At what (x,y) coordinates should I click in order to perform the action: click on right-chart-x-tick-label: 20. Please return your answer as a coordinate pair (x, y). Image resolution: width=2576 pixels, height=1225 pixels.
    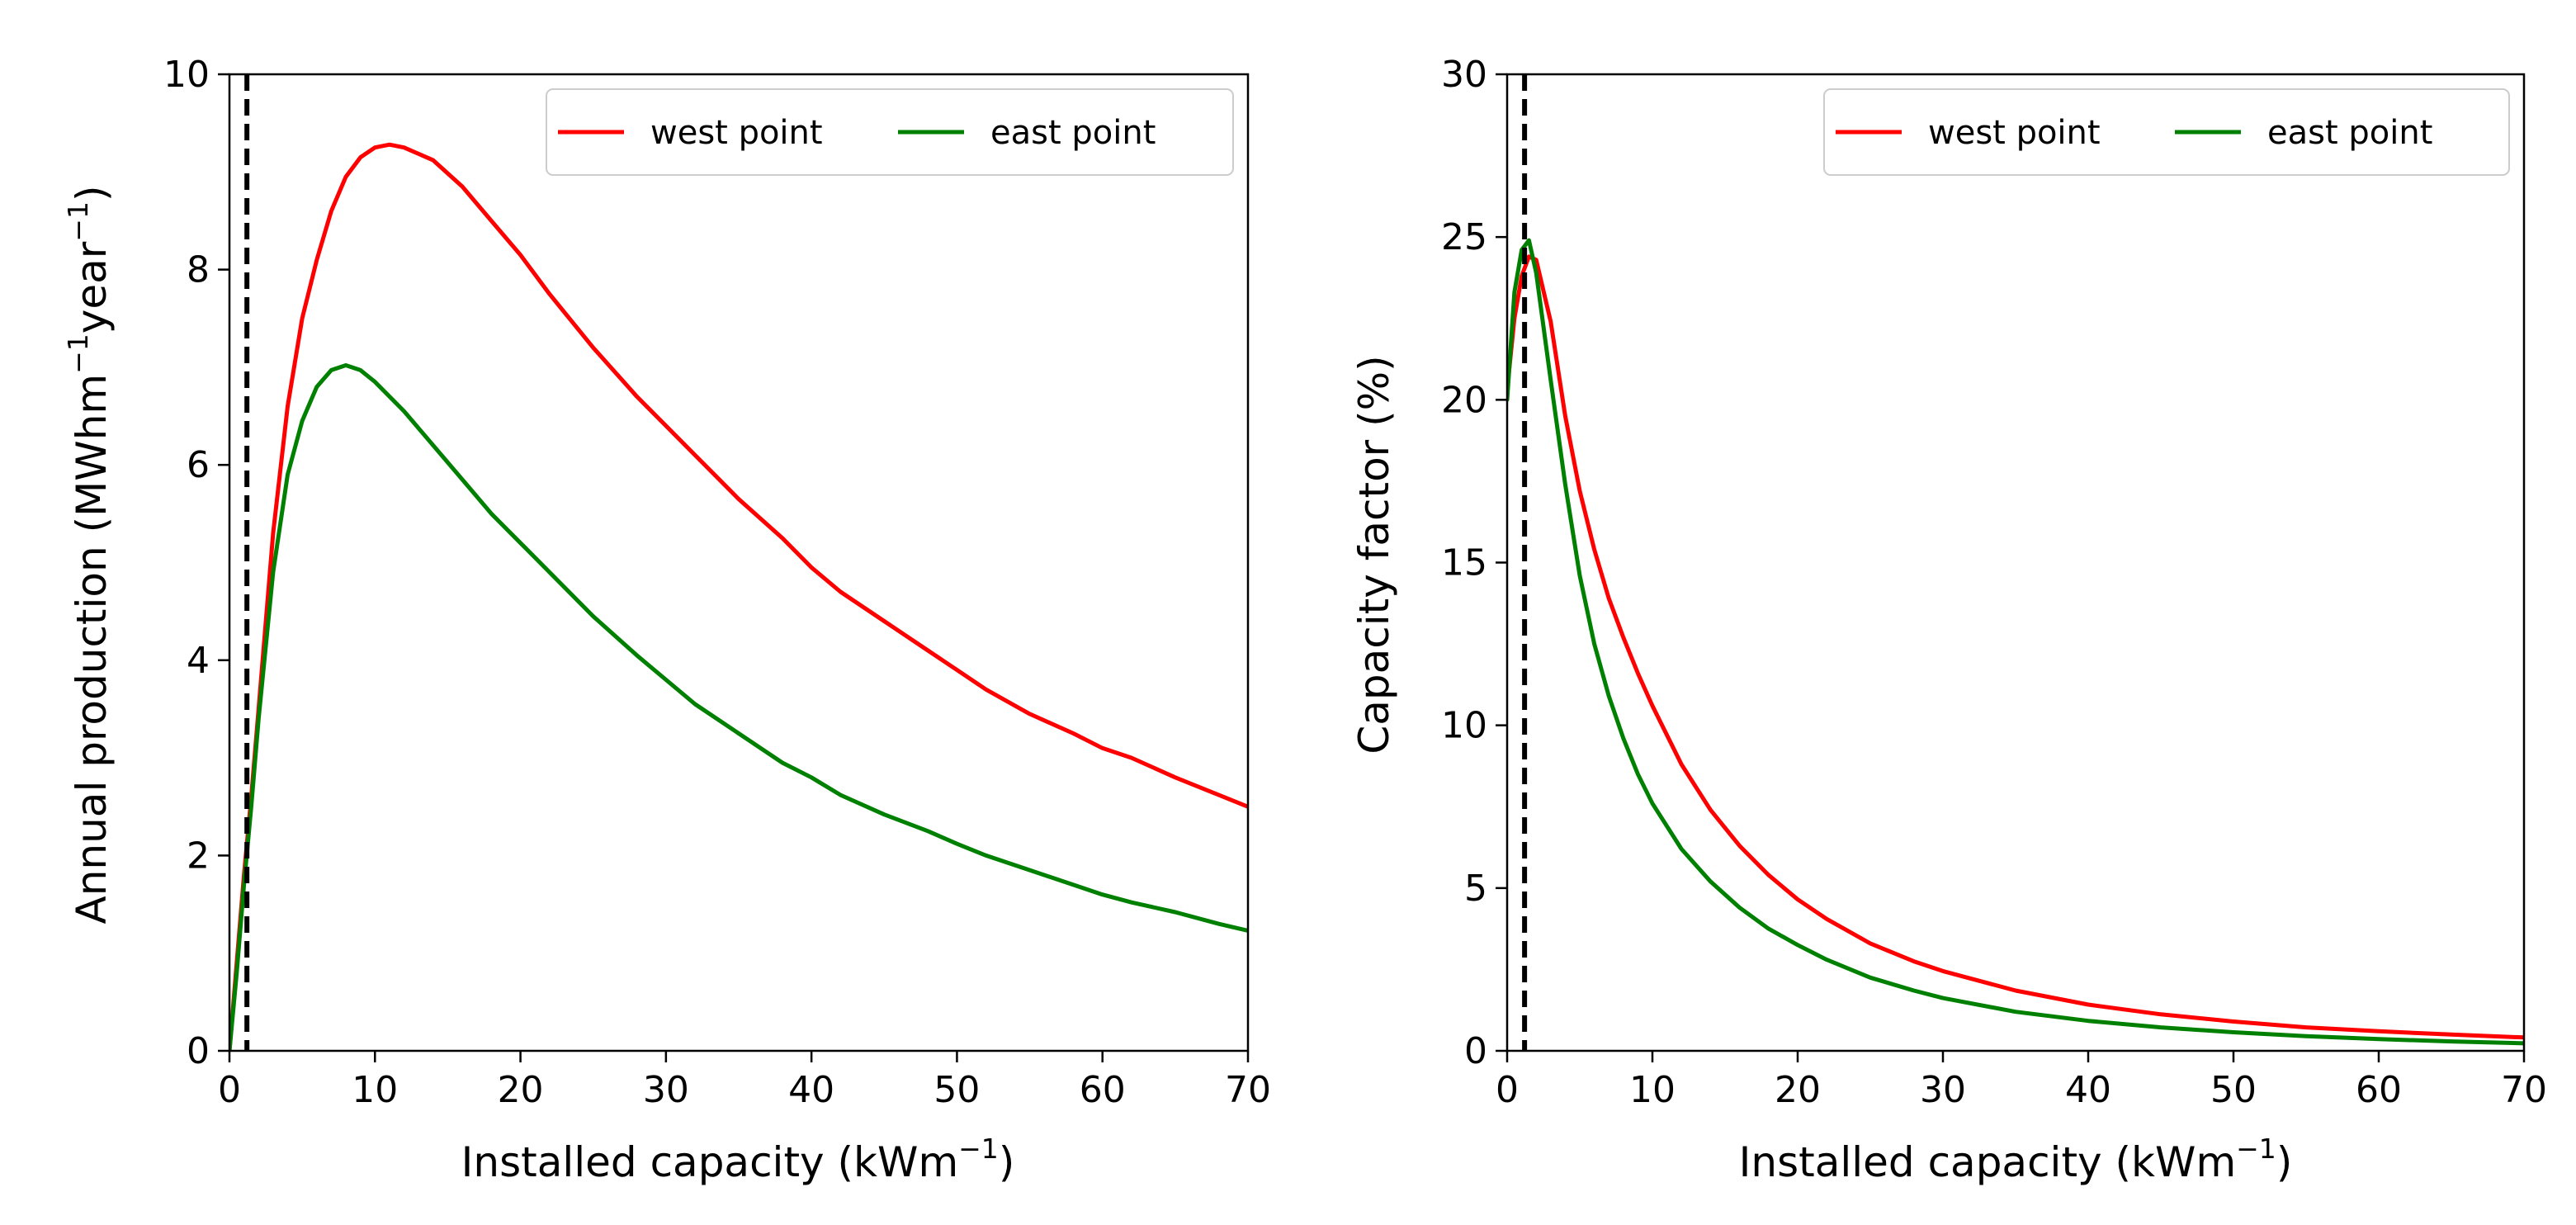
    Looking at the image, I should click on (1798, 1090).